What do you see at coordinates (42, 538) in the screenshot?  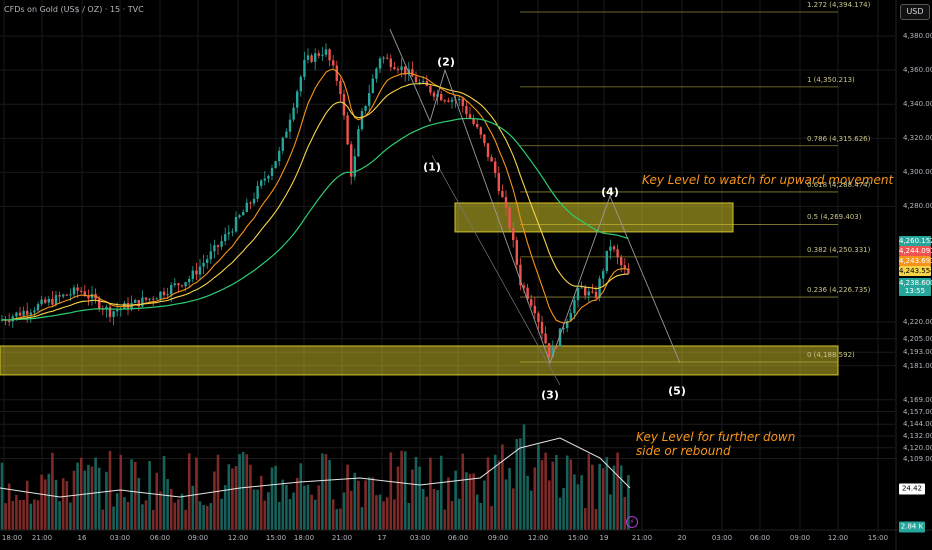 I see `time-tick-1: 21:00` at bounding box center [42, 538].